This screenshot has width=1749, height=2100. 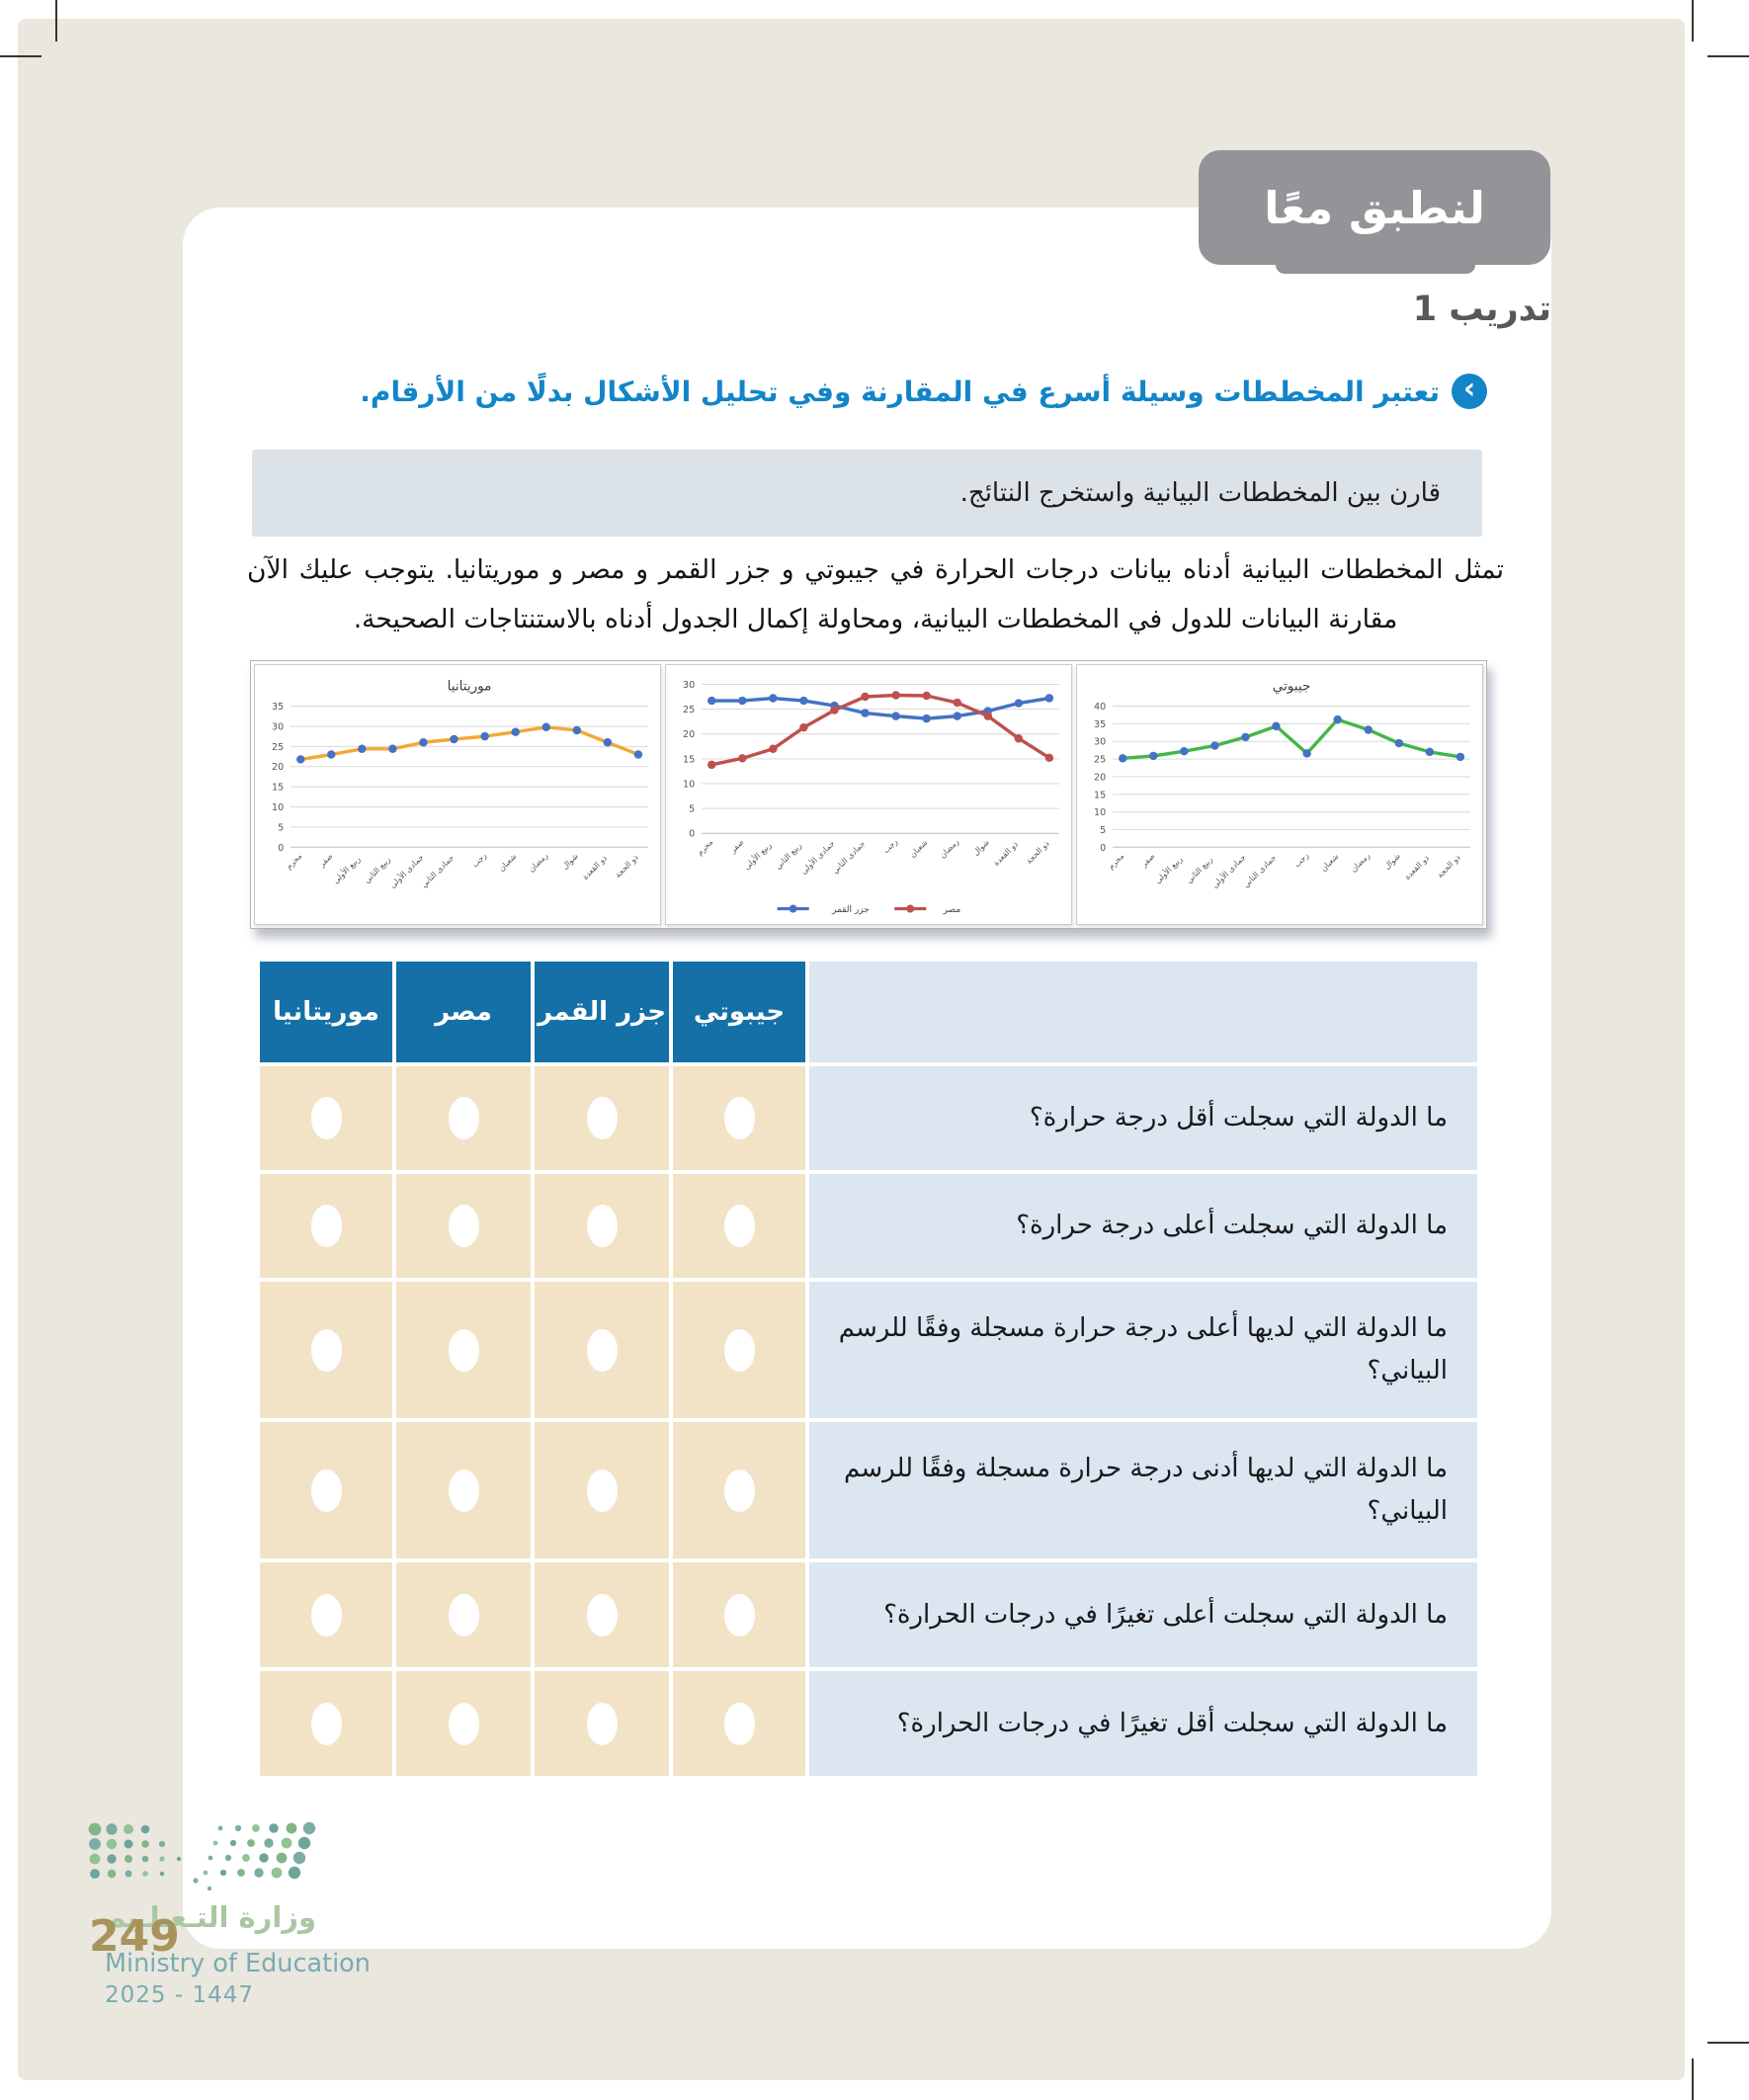 What do you see at coordinates (1100, 777) in the screenshot?
I see `svg-text: 20` at bounding box center [1100, 777].